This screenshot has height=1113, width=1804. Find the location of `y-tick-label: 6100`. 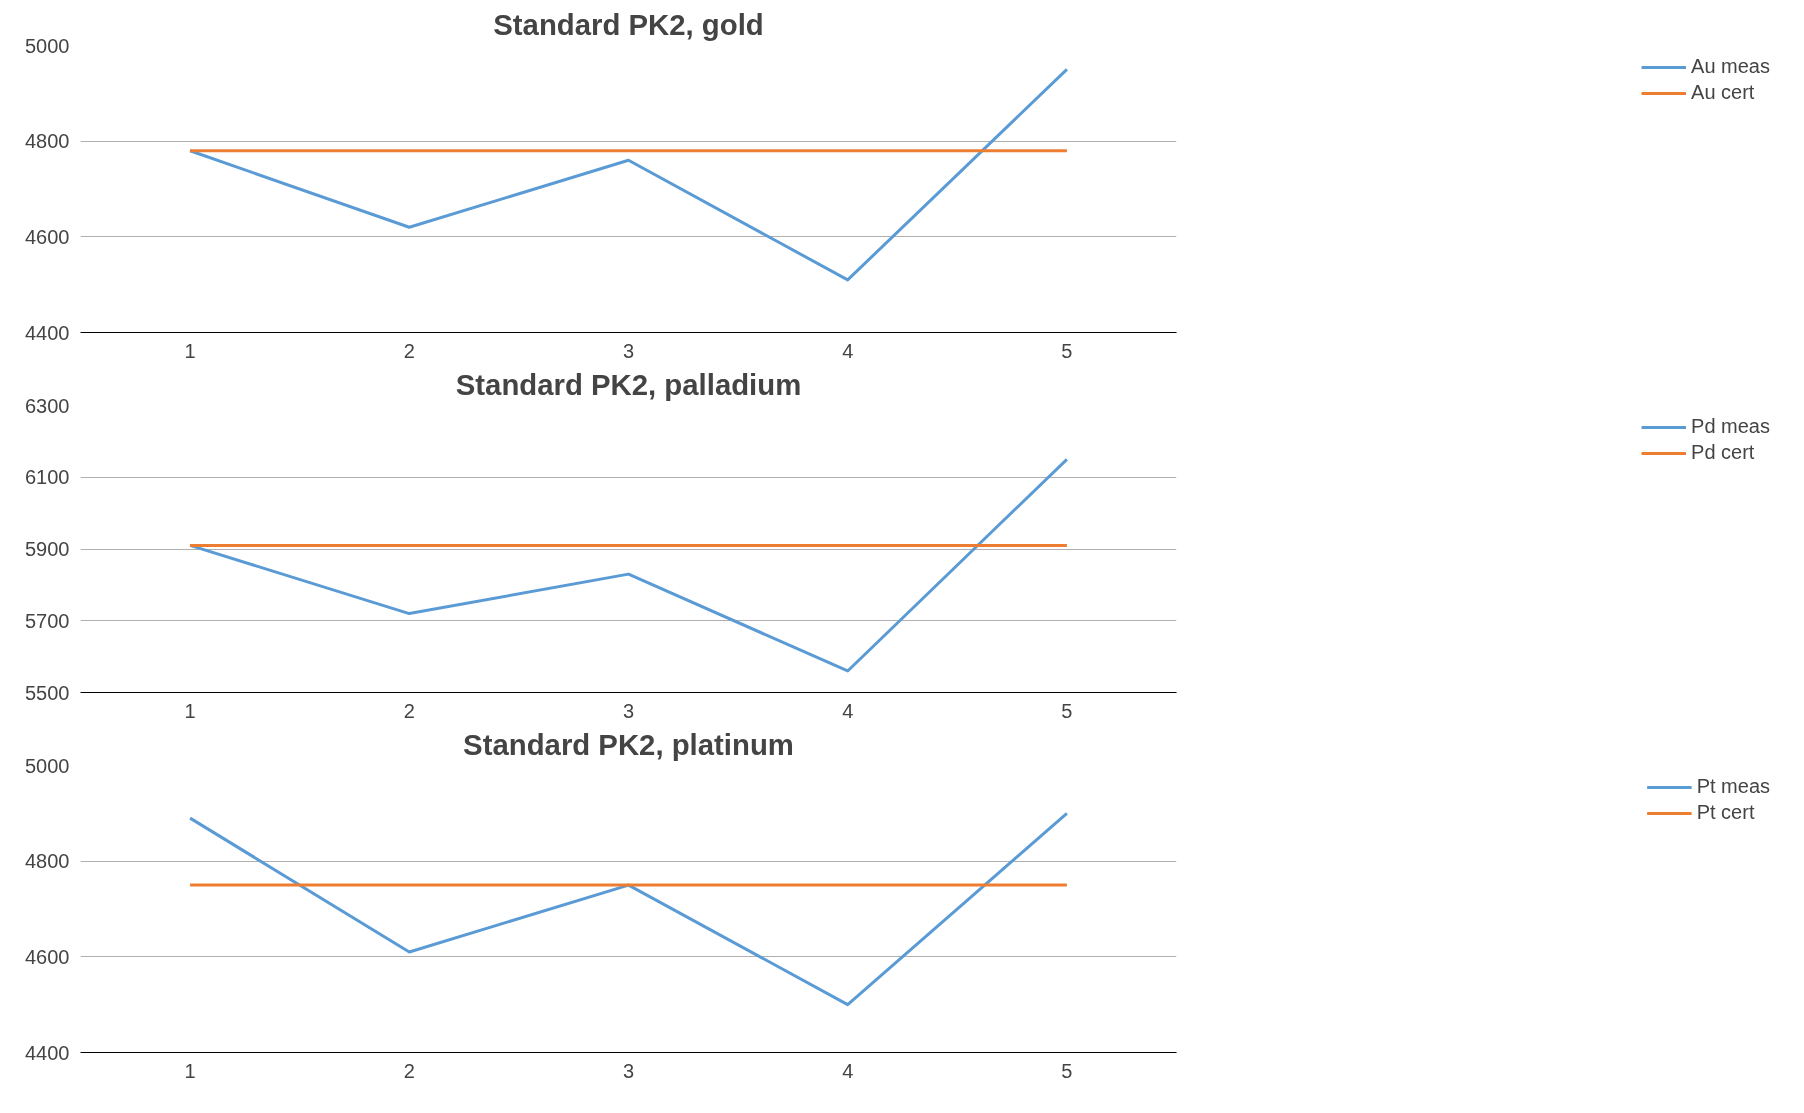

y-tick-label: 6100 is located at coordinates (47, 477).